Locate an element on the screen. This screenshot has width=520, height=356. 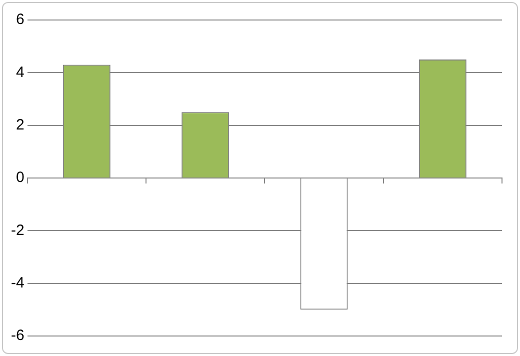
y-tick-label: -4 is located at coordinates (17, 283).